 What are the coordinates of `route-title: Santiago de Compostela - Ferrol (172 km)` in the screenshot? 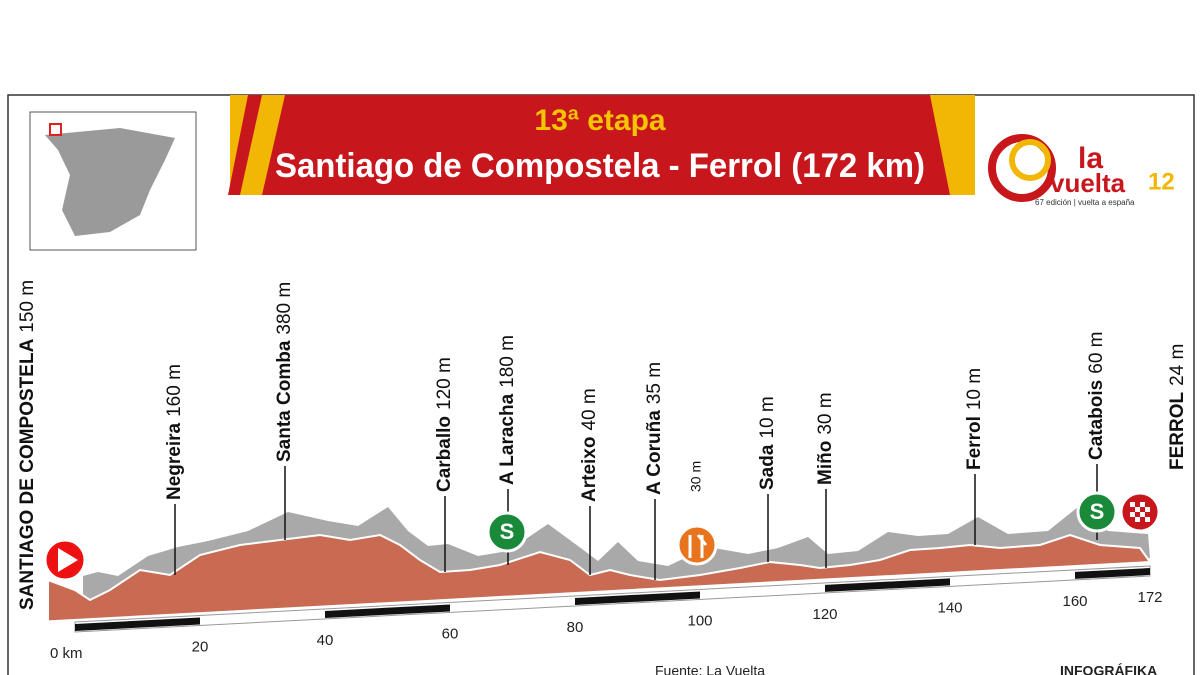 It's located at (600, 166).